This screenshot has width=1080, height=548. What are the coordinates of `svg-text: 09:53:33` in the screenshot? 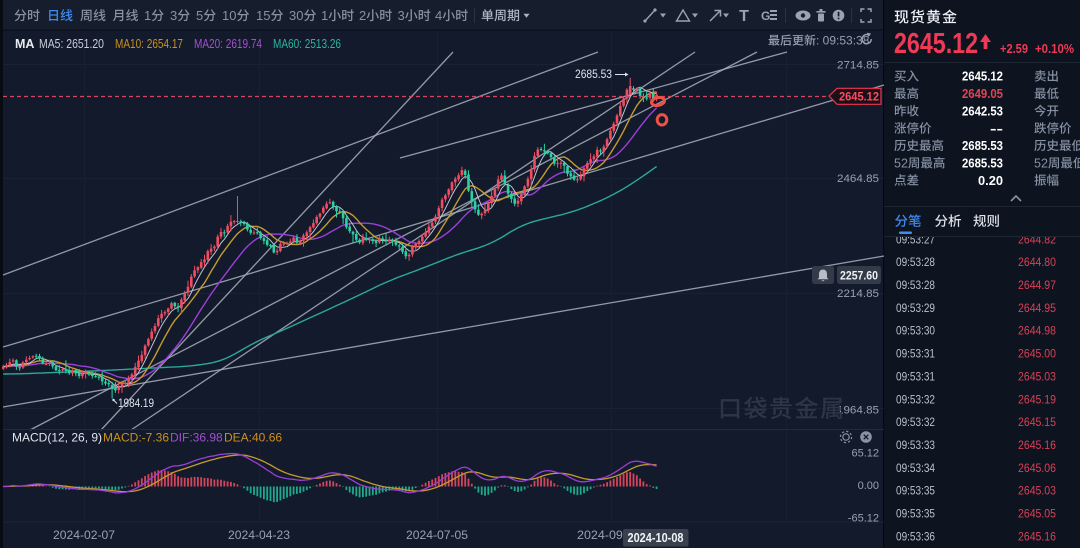 It's located at (915, 445).